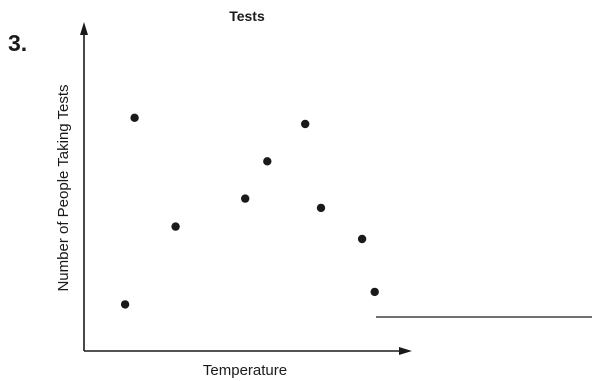 This screenshot has height=381, width=593. What do you see at coordinates (18, 43) in the screenshot?
I see `problem-number: 3.` at bounding box center [18, 43].